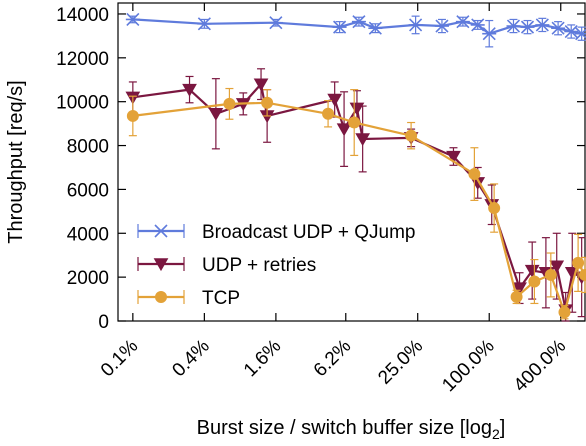 The height and width of the screenshot is (446, 586). What do you see at coordinates (309, 232) in the screenshot?
I see `legend-label: Broadcast UDP + QJump` at bounding box center [309, 232].